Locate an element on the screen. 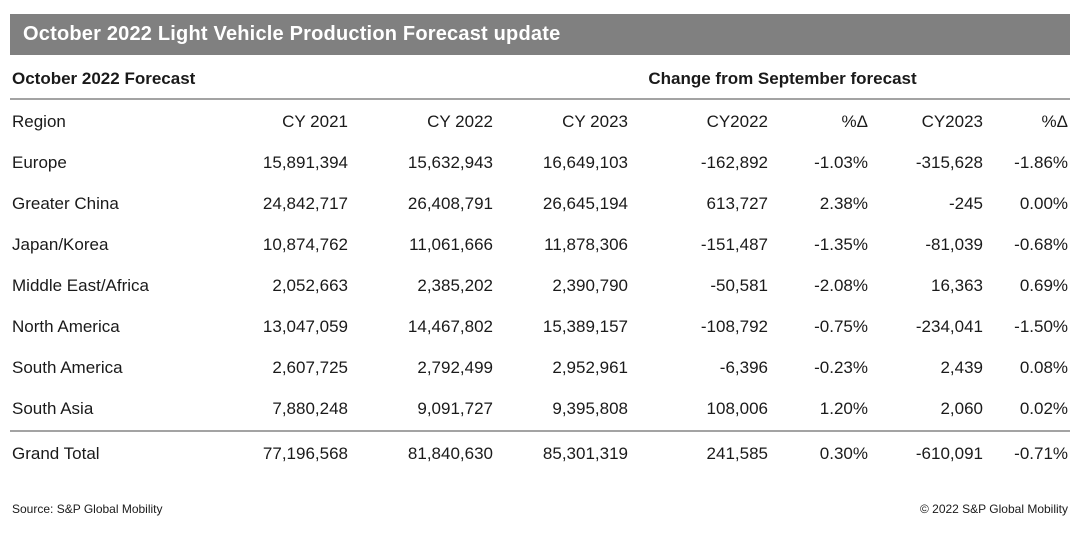 Image resolution: width=1080 pixels, height=552 pixels. value-cell: -50,581 is located at coordinates (739, 285).